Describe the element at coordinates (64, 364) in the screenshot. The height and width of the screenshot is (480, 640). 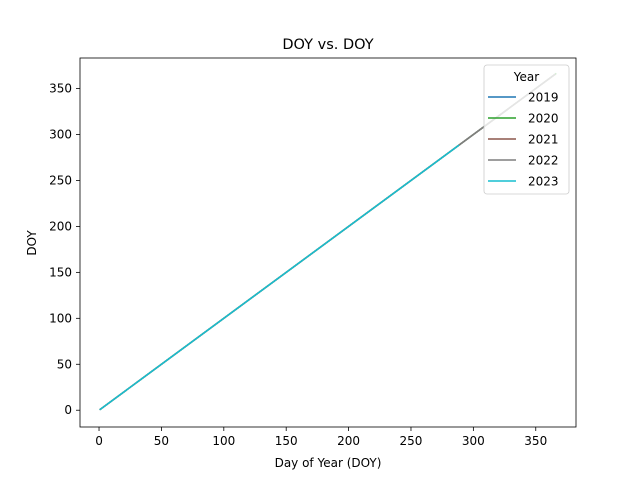
I see `y-tick-label: 50` at that location.